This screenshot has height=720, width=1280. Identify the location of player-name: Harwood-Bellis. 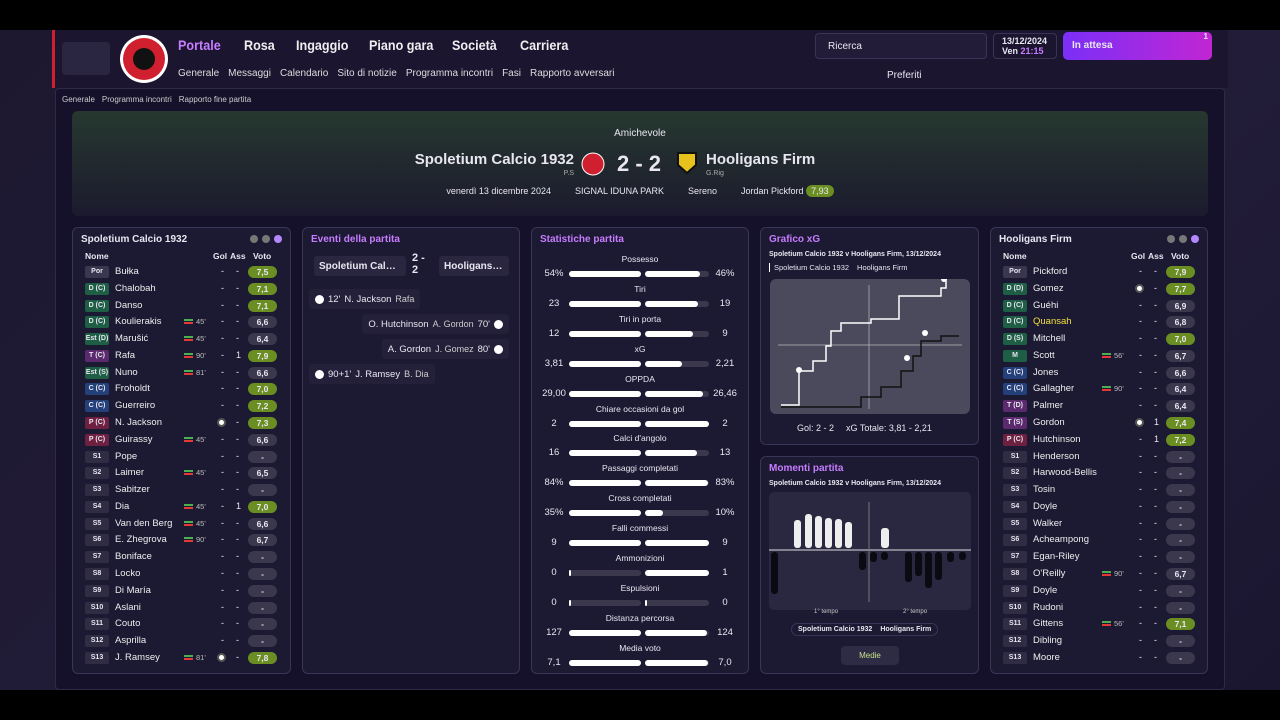
(1065, 473).